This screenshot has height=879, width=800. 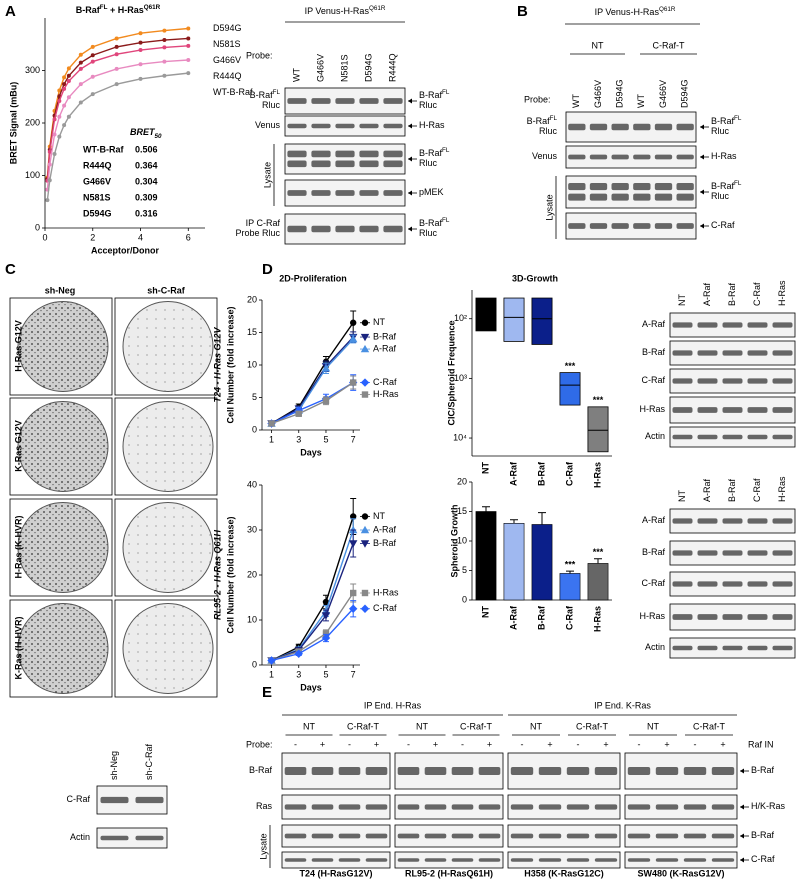 I want to click on y-tick-label: 15, so click(x=252, y=332).